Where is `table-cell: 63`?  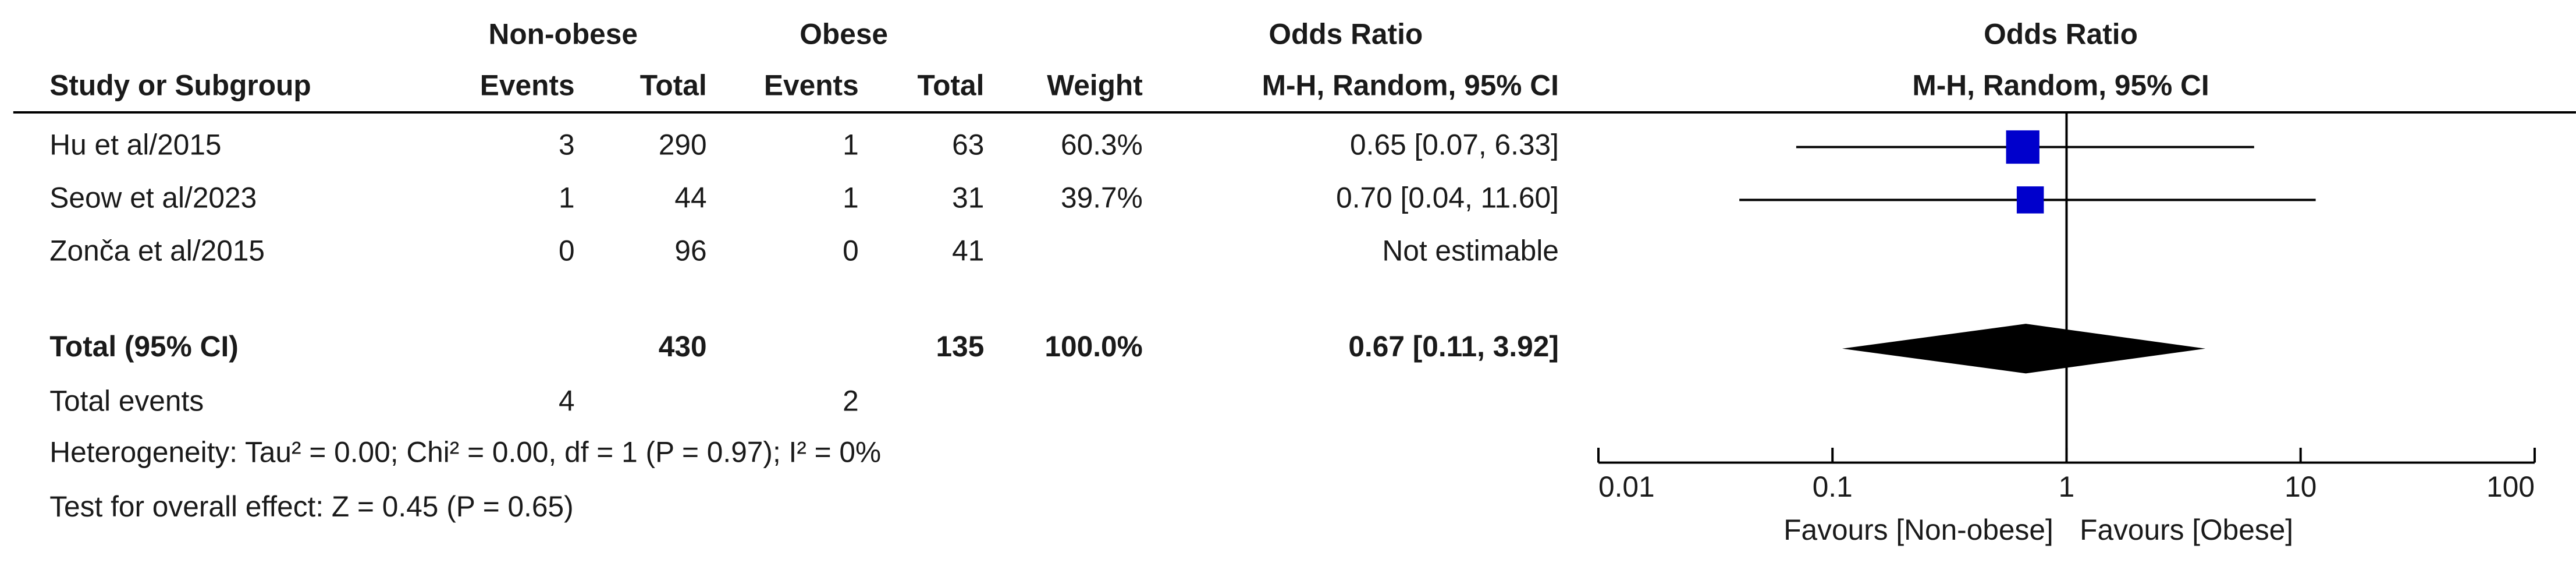
table-cell: 63 is located at coordinates (968, 145).